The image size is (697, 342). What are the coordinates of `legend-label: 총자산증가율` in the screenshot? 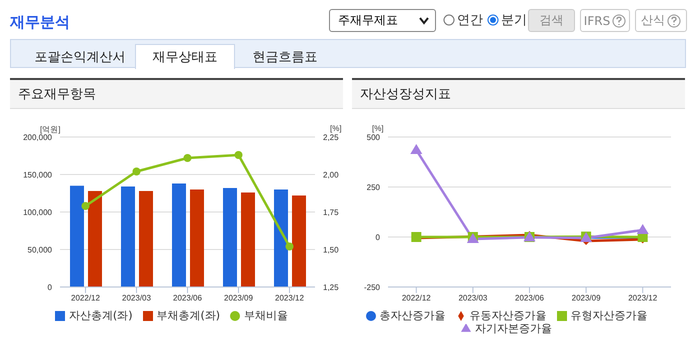 It's located at (413, 315).